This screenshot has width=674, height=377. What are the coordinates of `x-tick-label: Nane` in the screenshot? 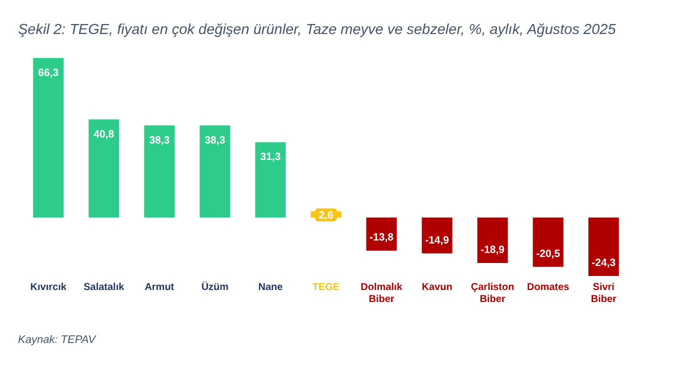 It's located at (271, 287).